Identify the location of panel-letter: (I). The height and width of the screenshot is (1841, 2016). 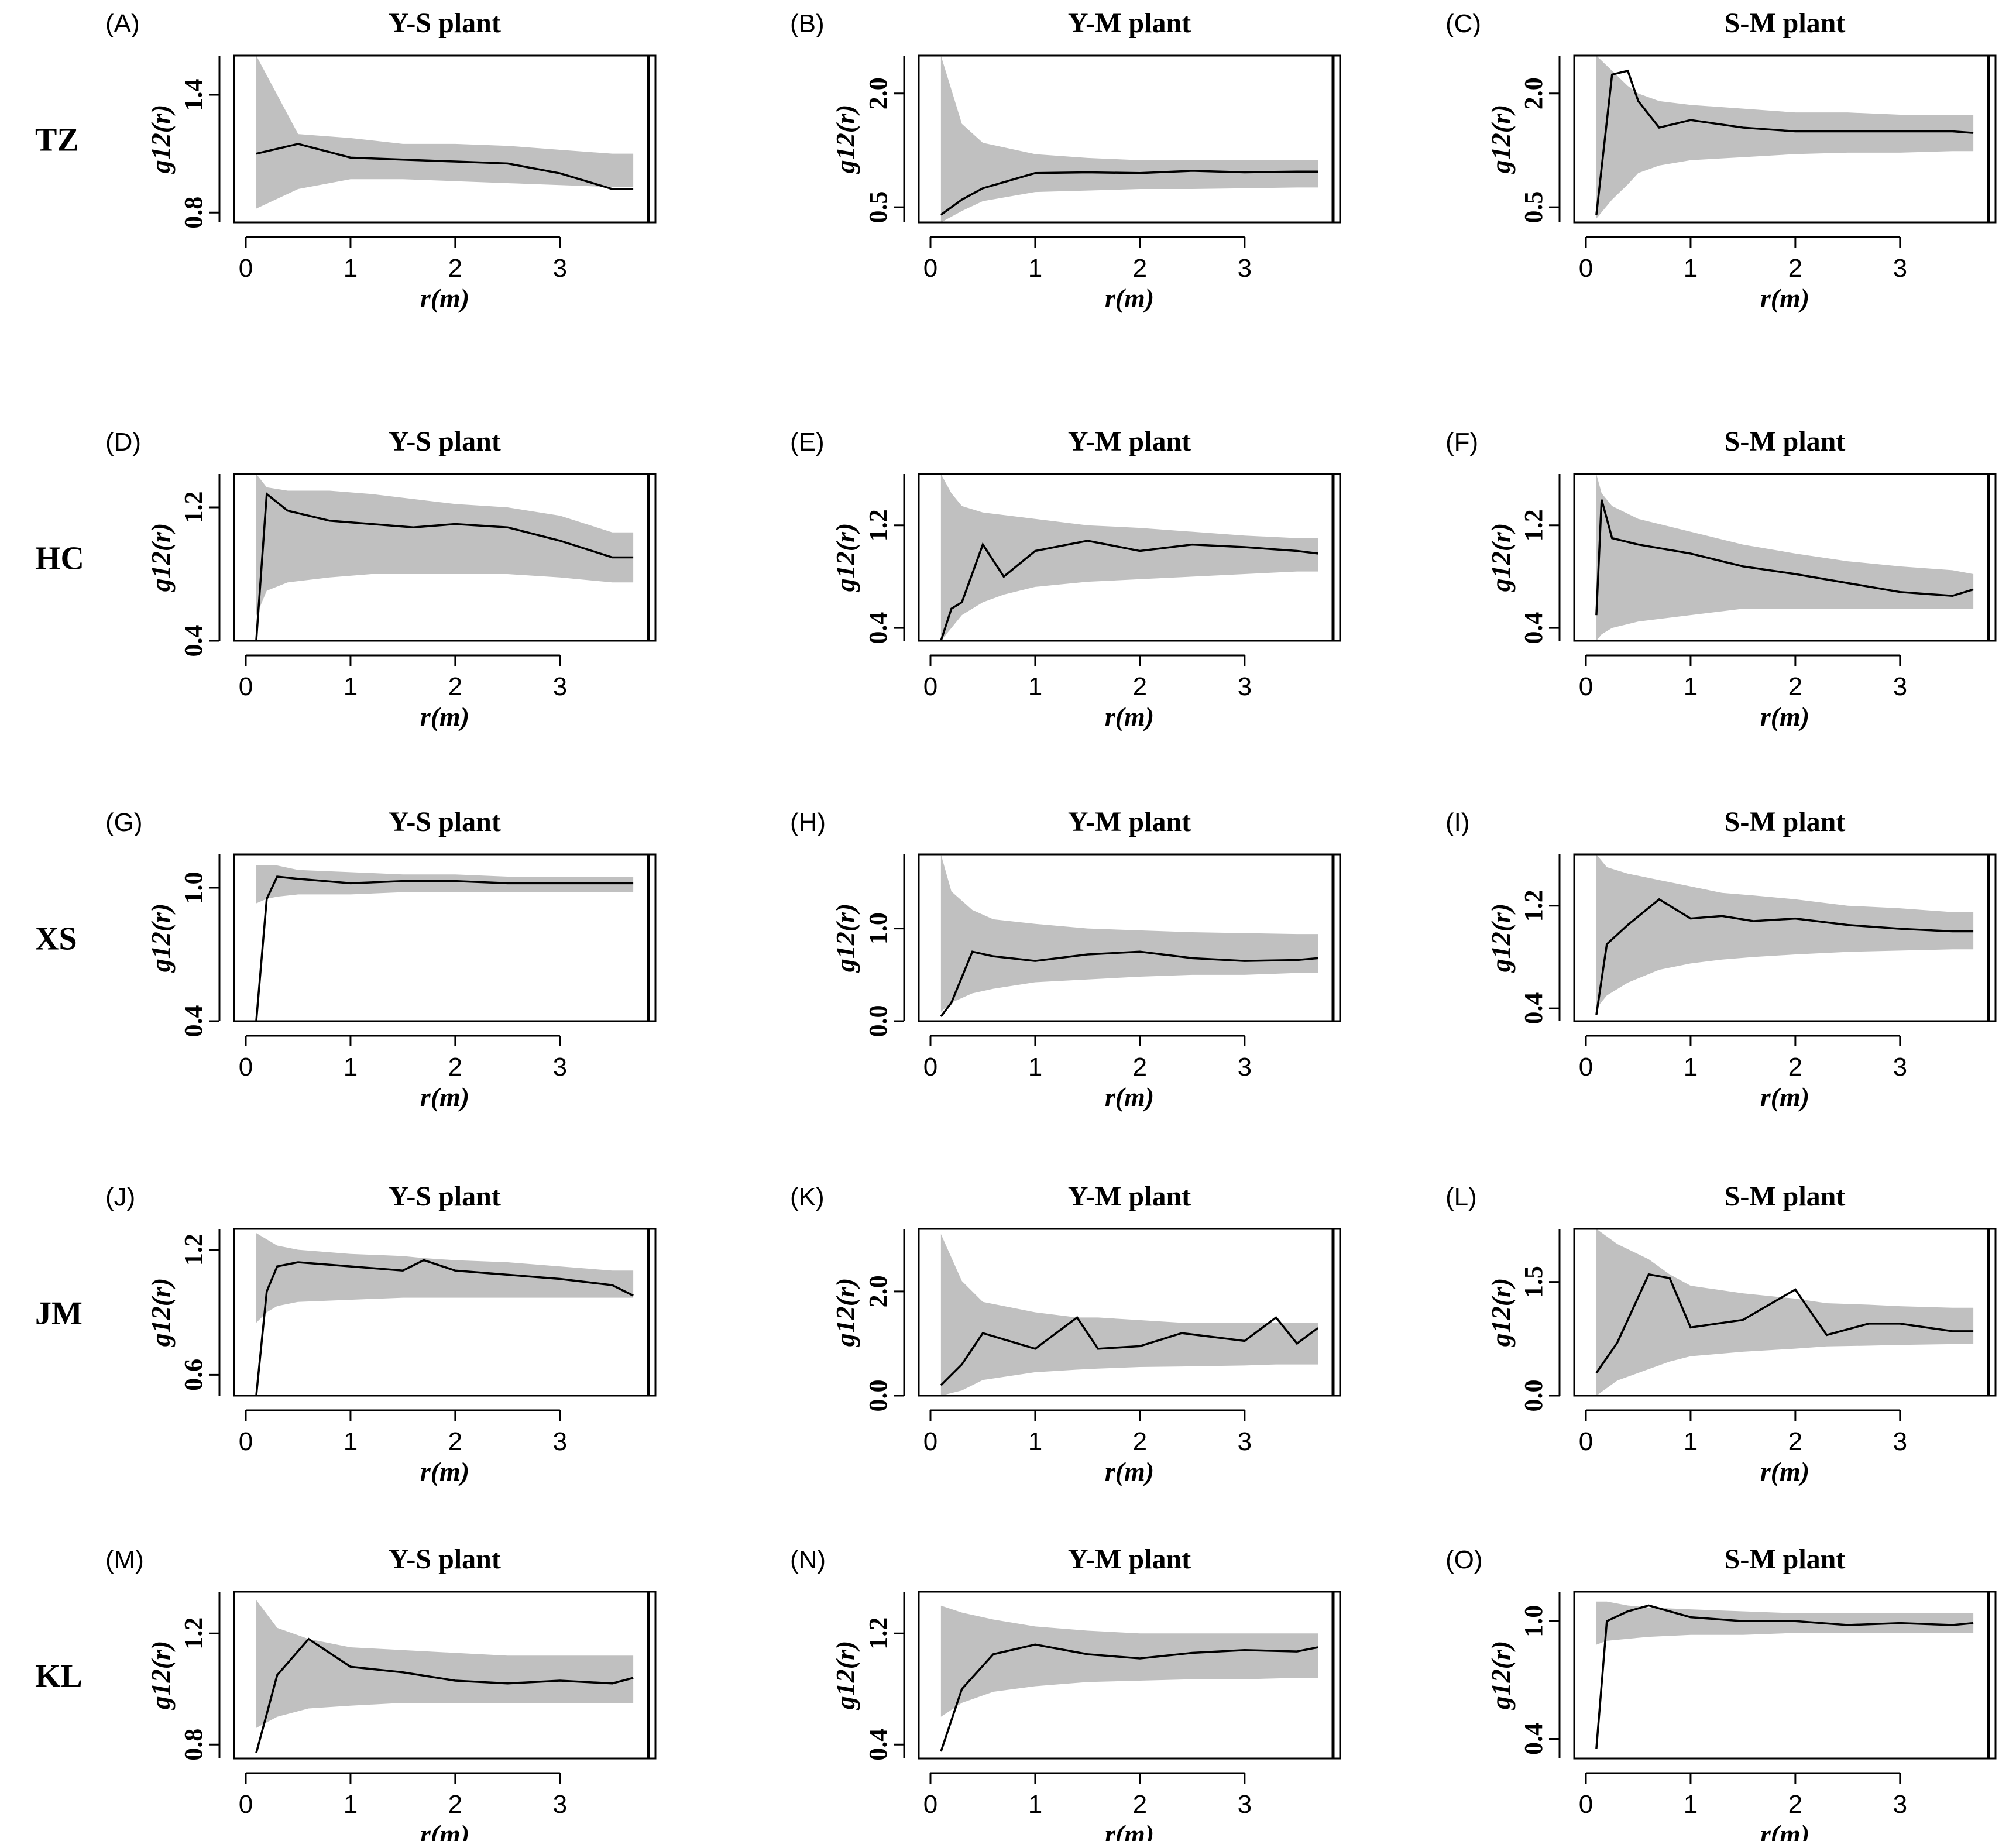
(1457, 822).